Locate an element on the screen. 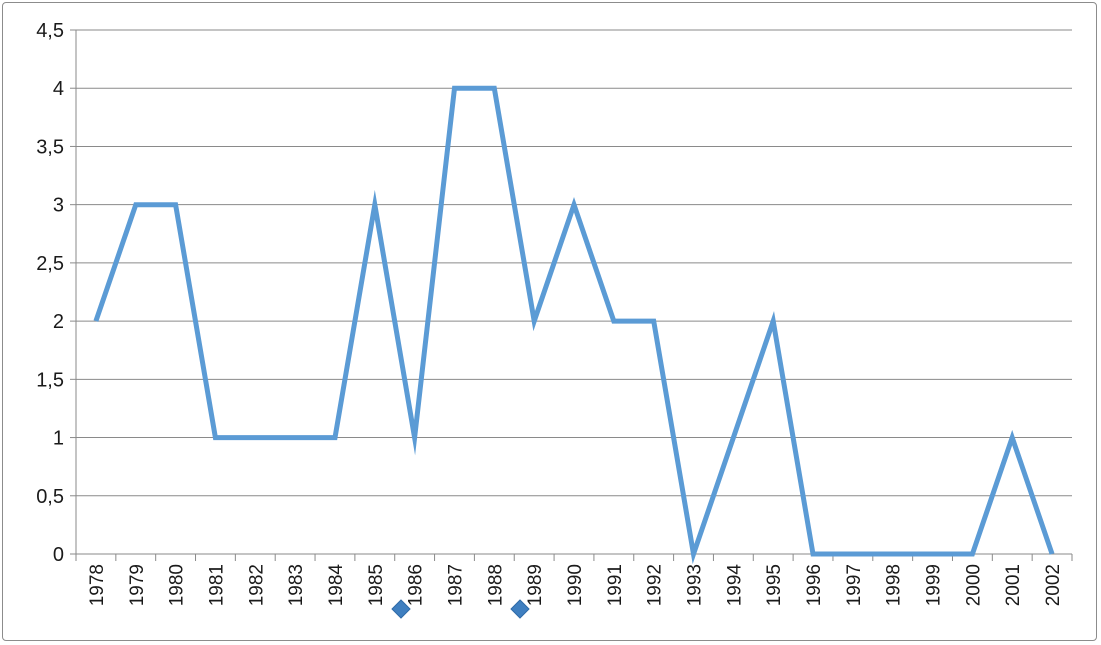 The image size is (1101, 645). y-tick-label: 2,5 is located at coordinates (50, 264).